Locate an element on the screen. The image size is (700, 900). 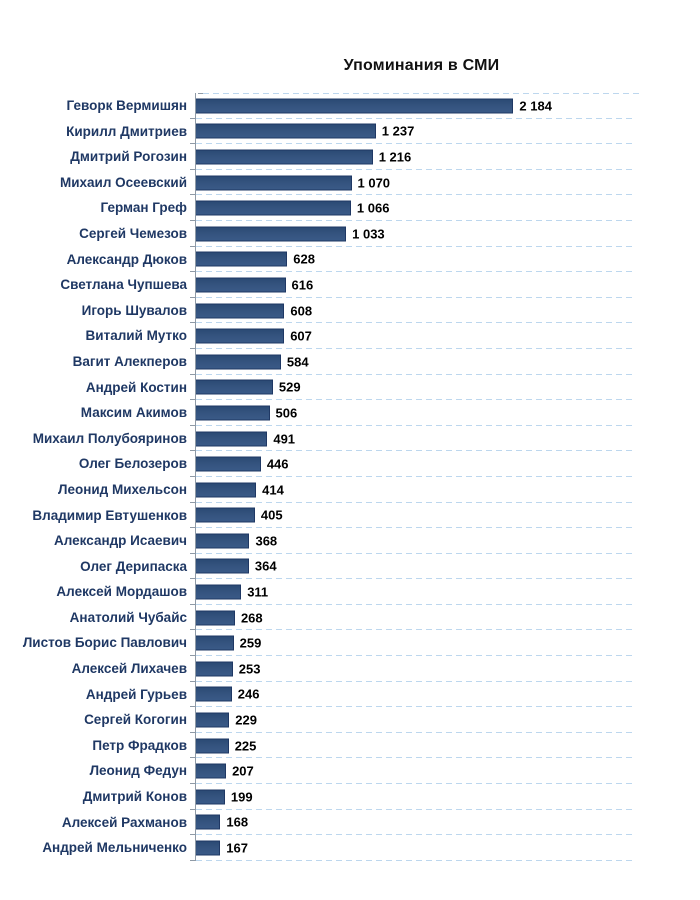
value-label: 2 184 is located at coordinates (535, 106).